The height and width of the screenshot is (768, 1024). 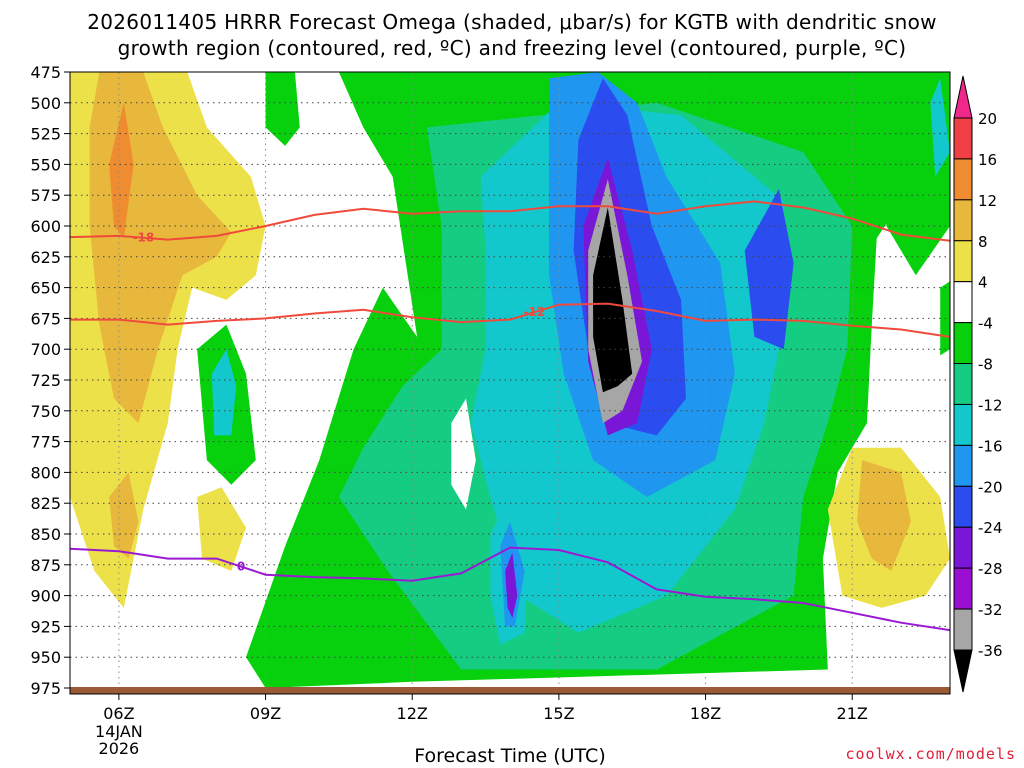 What do you see at coordinates (45, 442) in the screenshot?
I see `y-tick-label-775: 775` at bounding box center [45, 442].